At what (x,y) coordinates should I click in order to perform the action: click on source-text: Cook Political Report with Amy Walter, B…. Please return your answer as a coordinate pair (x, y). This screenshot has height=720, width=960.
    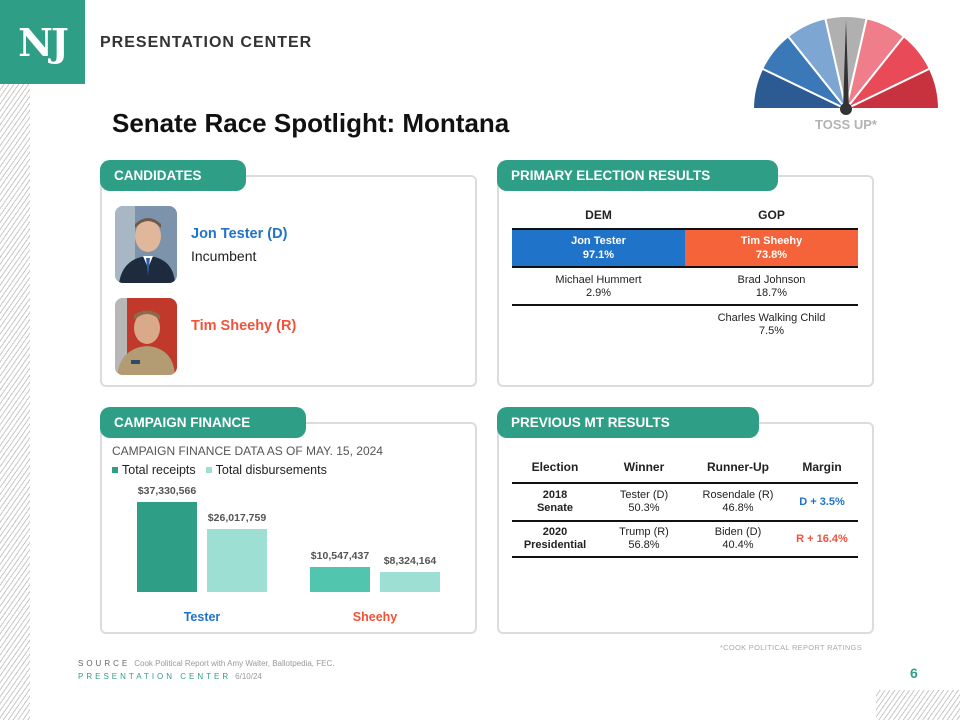
    Looking at the image, I should click on (234, 663).